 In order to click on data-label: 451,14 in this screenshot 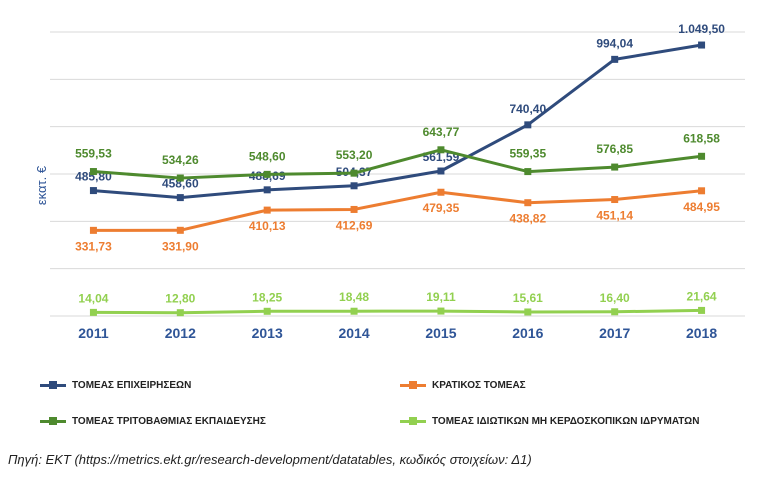, I will do `click(614, 216)`.